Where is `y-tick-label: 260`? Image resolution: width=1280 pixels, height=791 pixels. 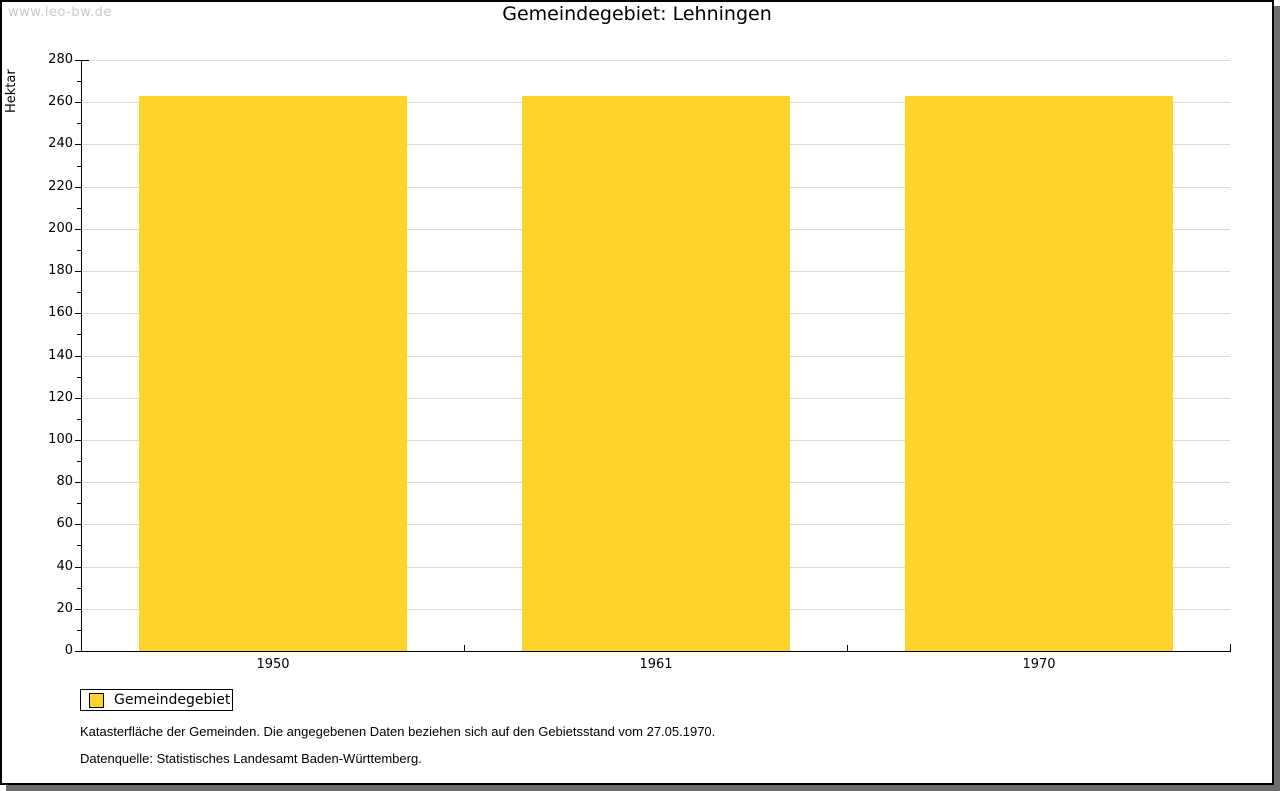 y-tick-label: 260 is located at coordinates (60, 101).